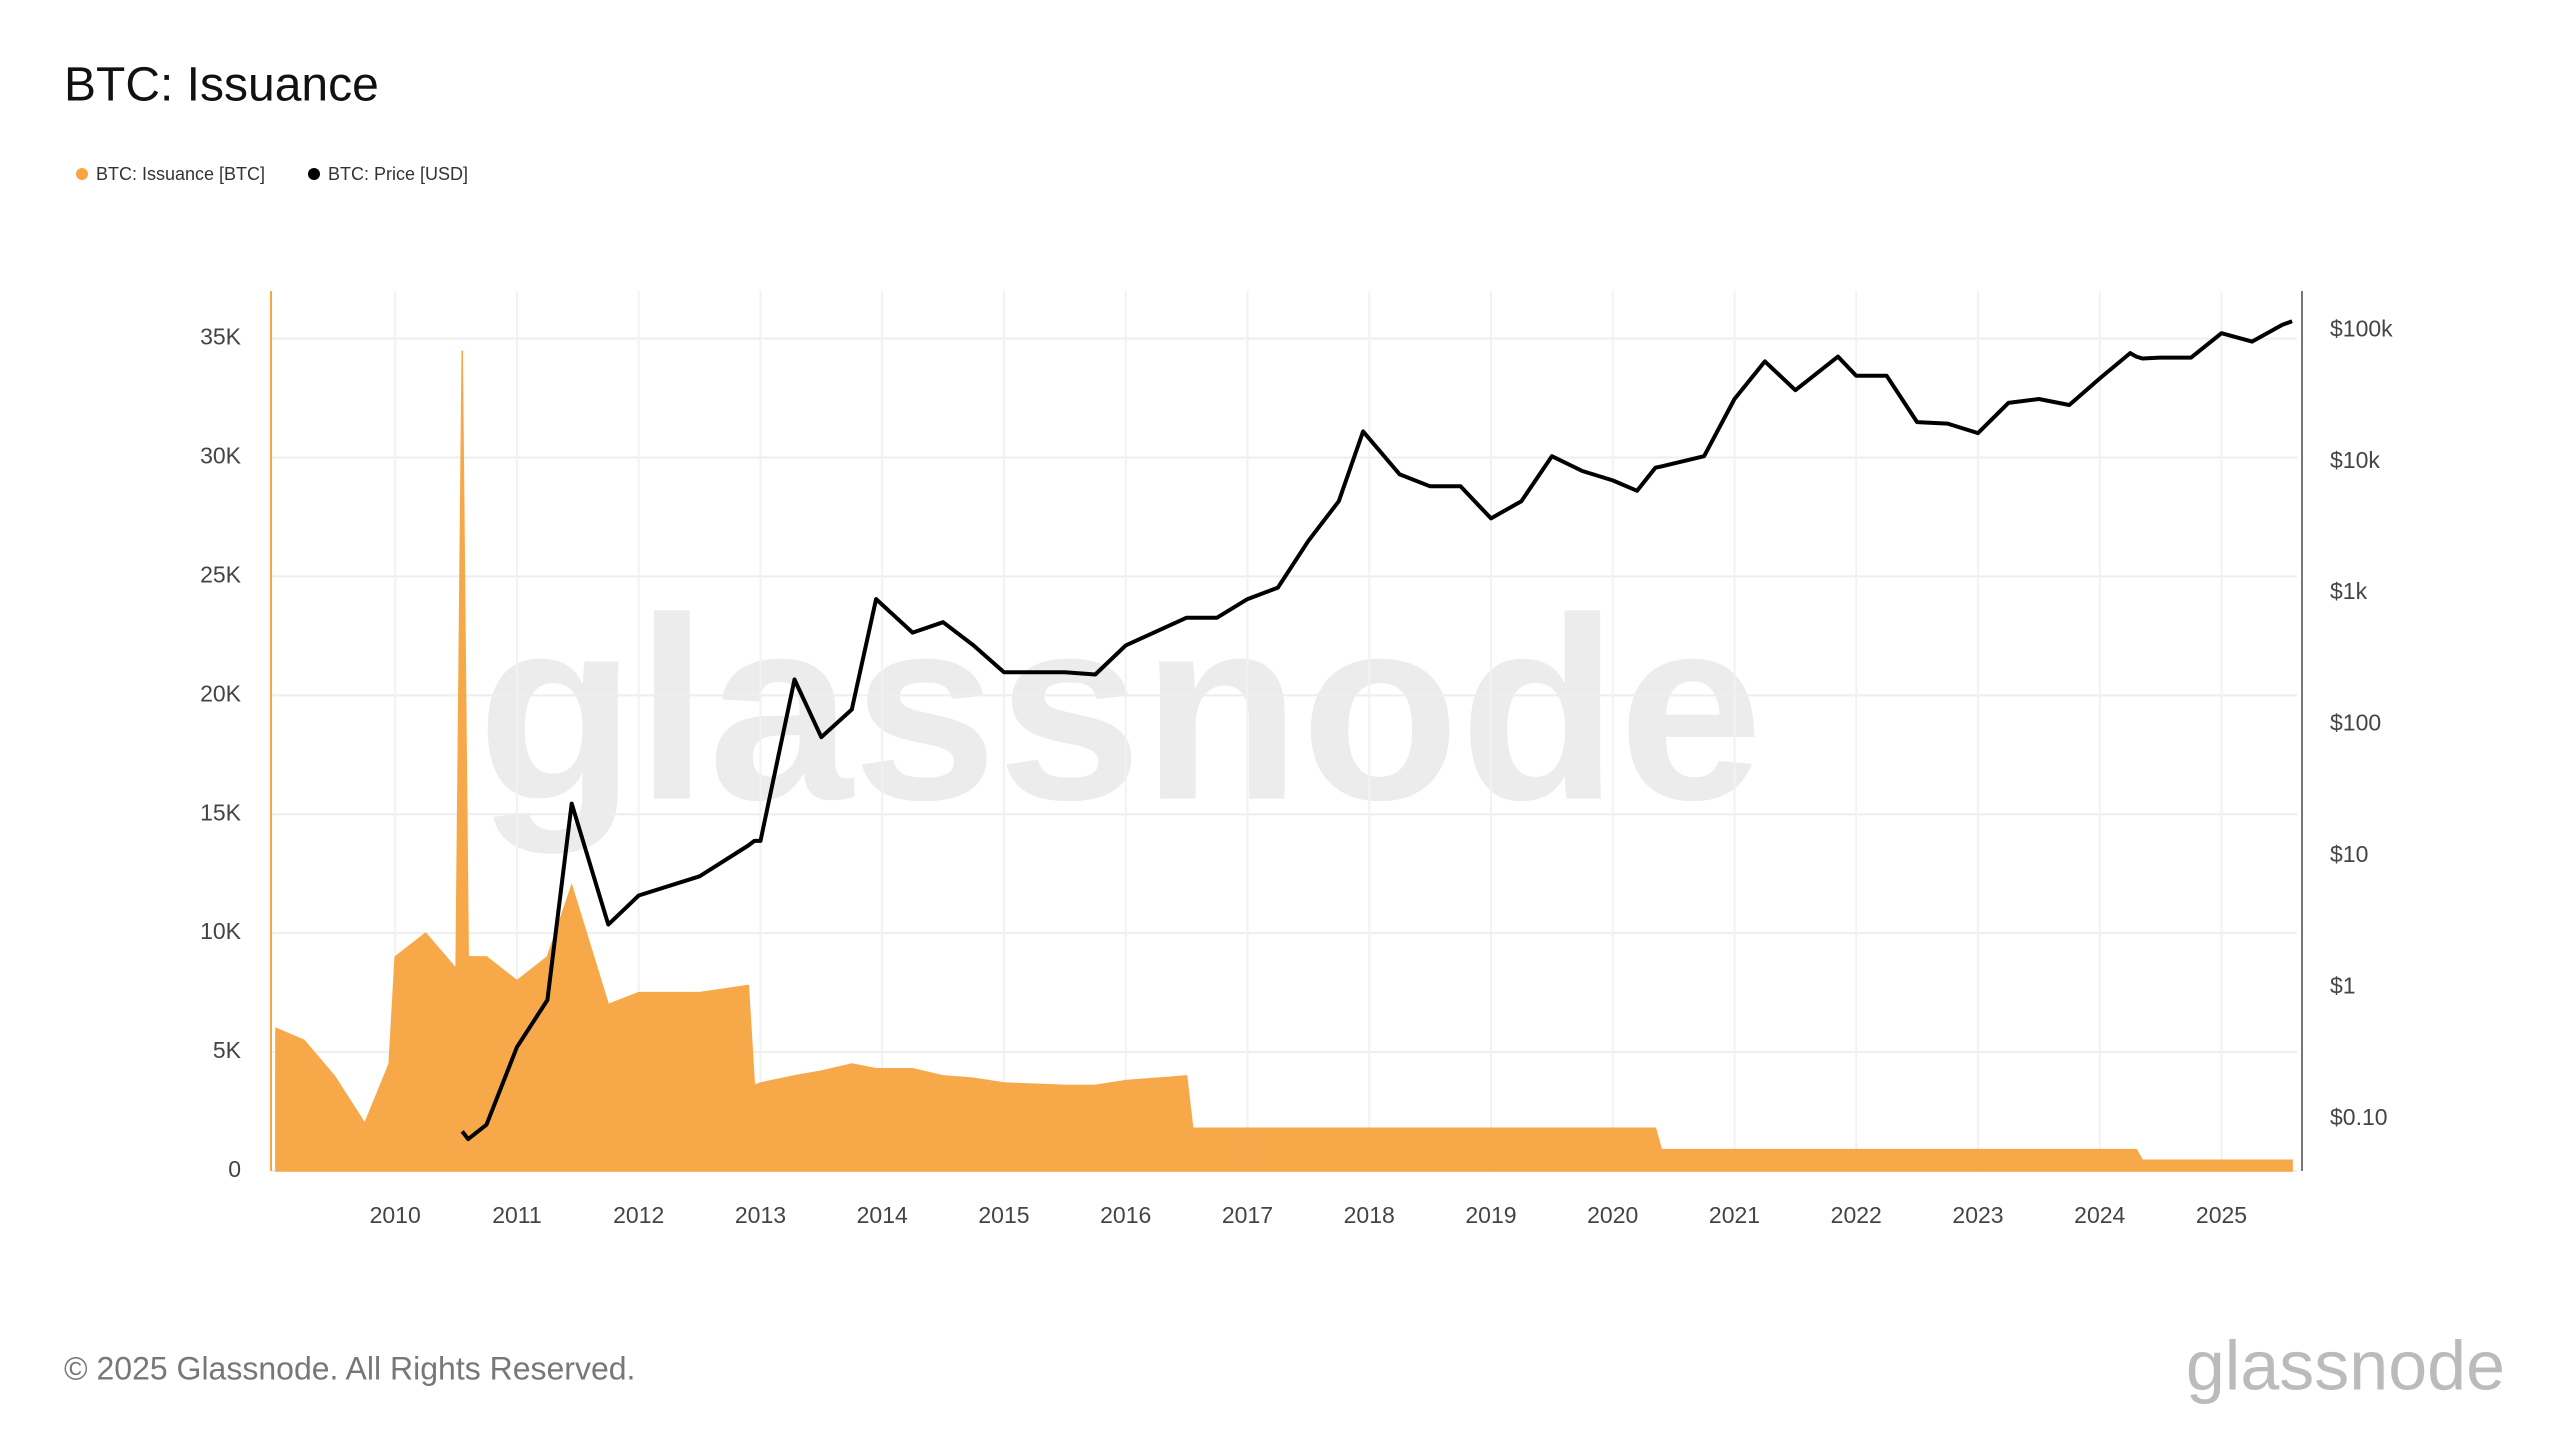 The image size is (2560, 1440). What do you see at coordinates (2349, 854) in the screenshot?
I see `y2-tick-label: $10` at bounding box center [2349, 854].